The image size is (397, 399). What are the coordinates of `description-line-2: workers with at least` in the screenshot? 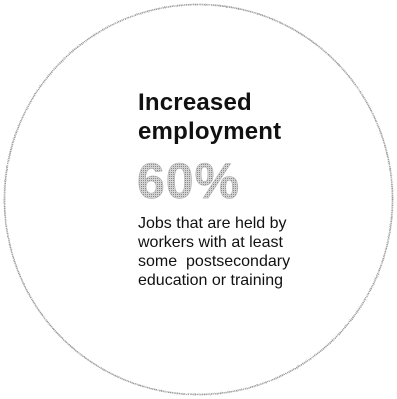 It's located at (210, 242).